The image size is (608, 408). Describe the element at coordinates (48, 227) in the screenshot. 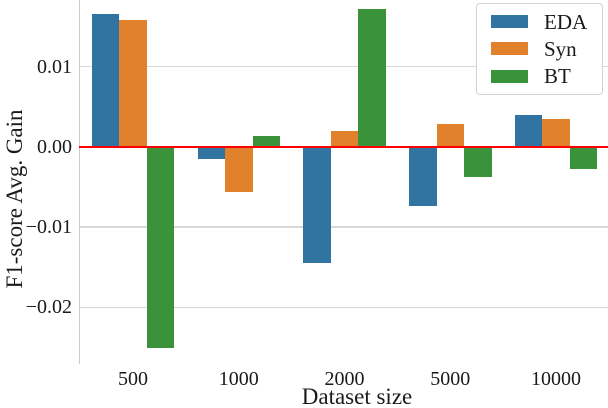

I see `y-tick-label: −0.01` at that location.